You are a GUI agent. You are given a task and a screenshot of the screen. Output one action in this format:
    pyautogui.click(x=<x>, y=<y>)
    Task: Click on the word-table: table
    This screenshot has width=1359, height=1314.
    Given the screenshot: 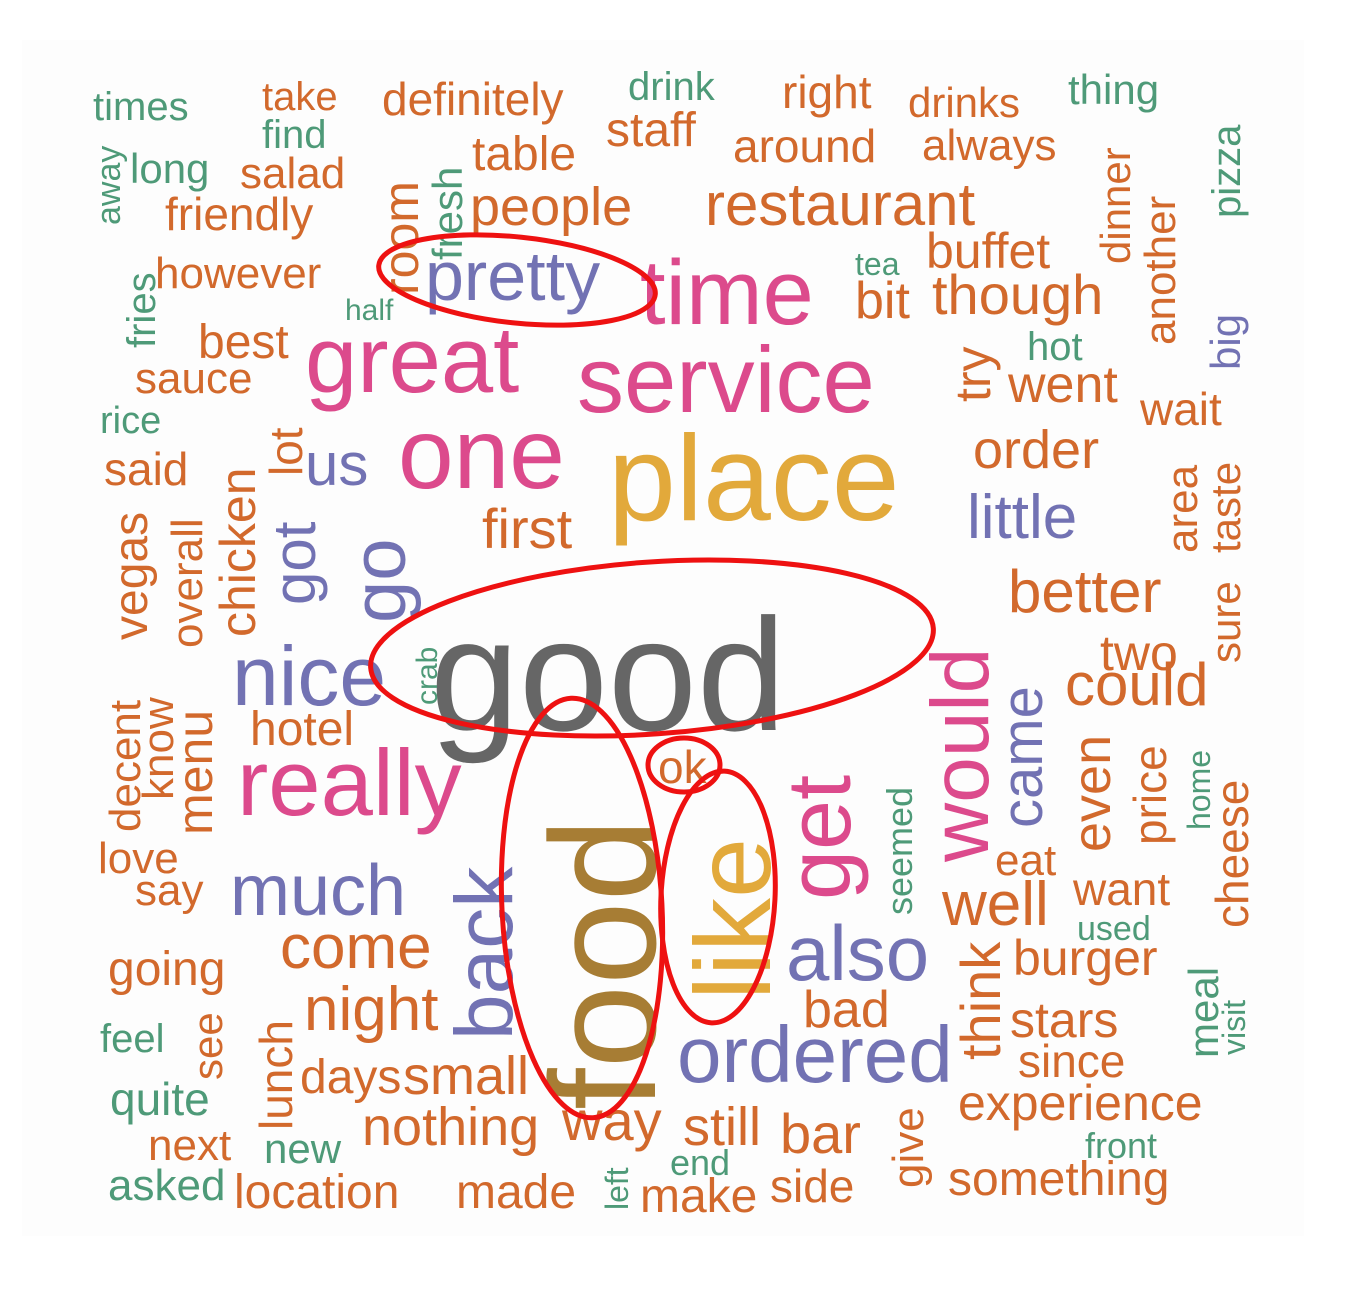 What is the action you would take?
    pyautogui.click(x=524, y=154)
    